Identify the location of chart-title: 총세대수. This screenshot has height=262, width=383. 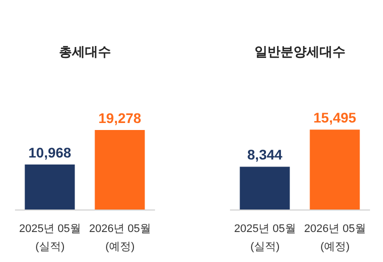
(85, 52).